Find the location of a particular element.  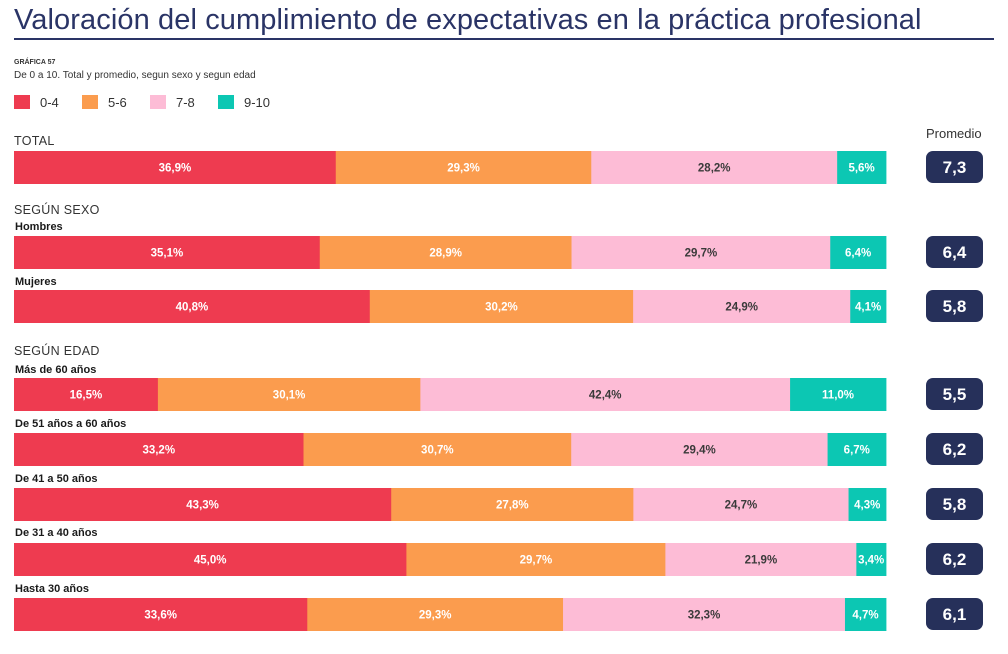

legend-label: 7-8 is located at coordinates (185, 102).